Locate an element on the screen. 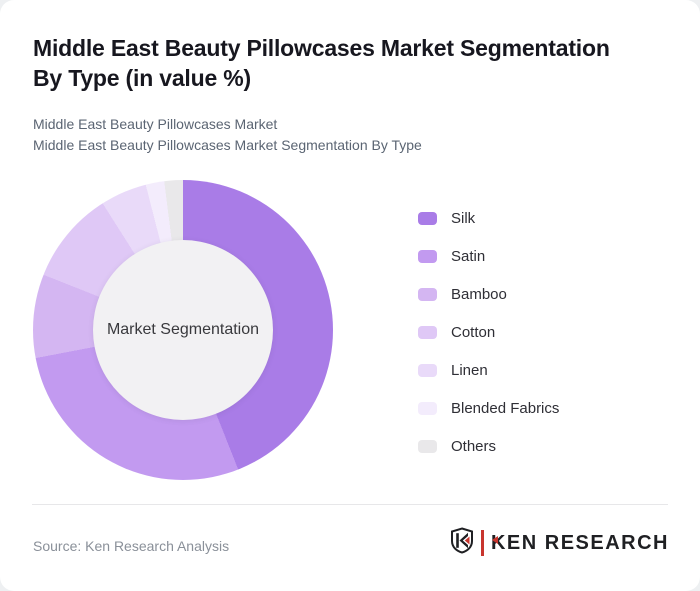  legend-item-label: Others is located at coordinates (474, 446).